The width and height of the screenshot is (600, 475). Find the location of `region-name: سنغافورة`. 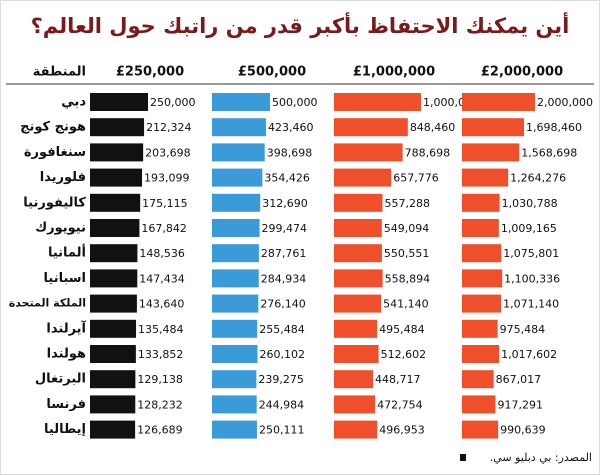

region-name: سنغافورة is located at coordinates (55, 152).